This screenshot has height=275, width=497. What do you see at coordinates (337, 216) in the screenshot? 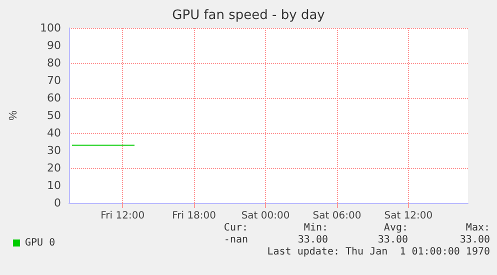
I see `x-tick-label: Sat 06:00` at bounding box center [337, 216].